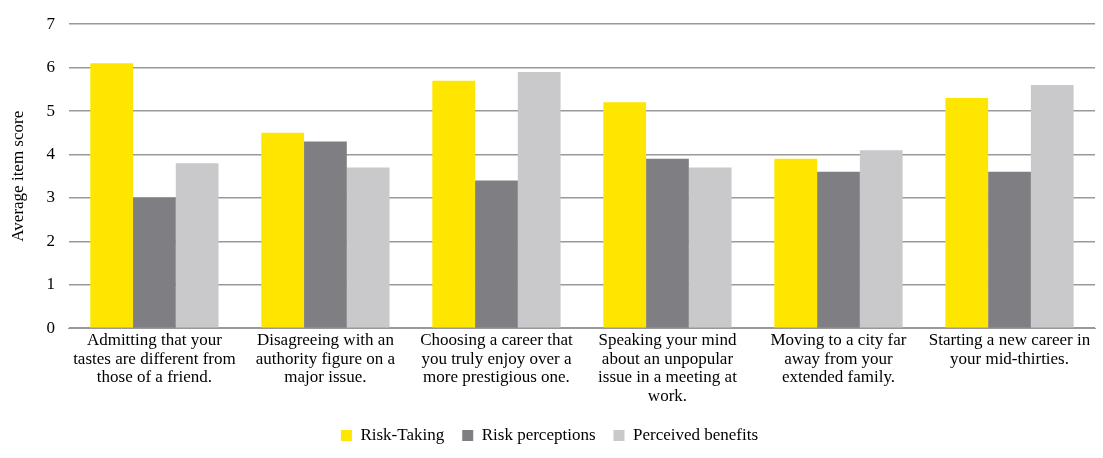 This screenshot has height=458, width=1103. I want to click on x-tick-label: Disagreeing with an authority figure on a major issue., so click(325, 358).